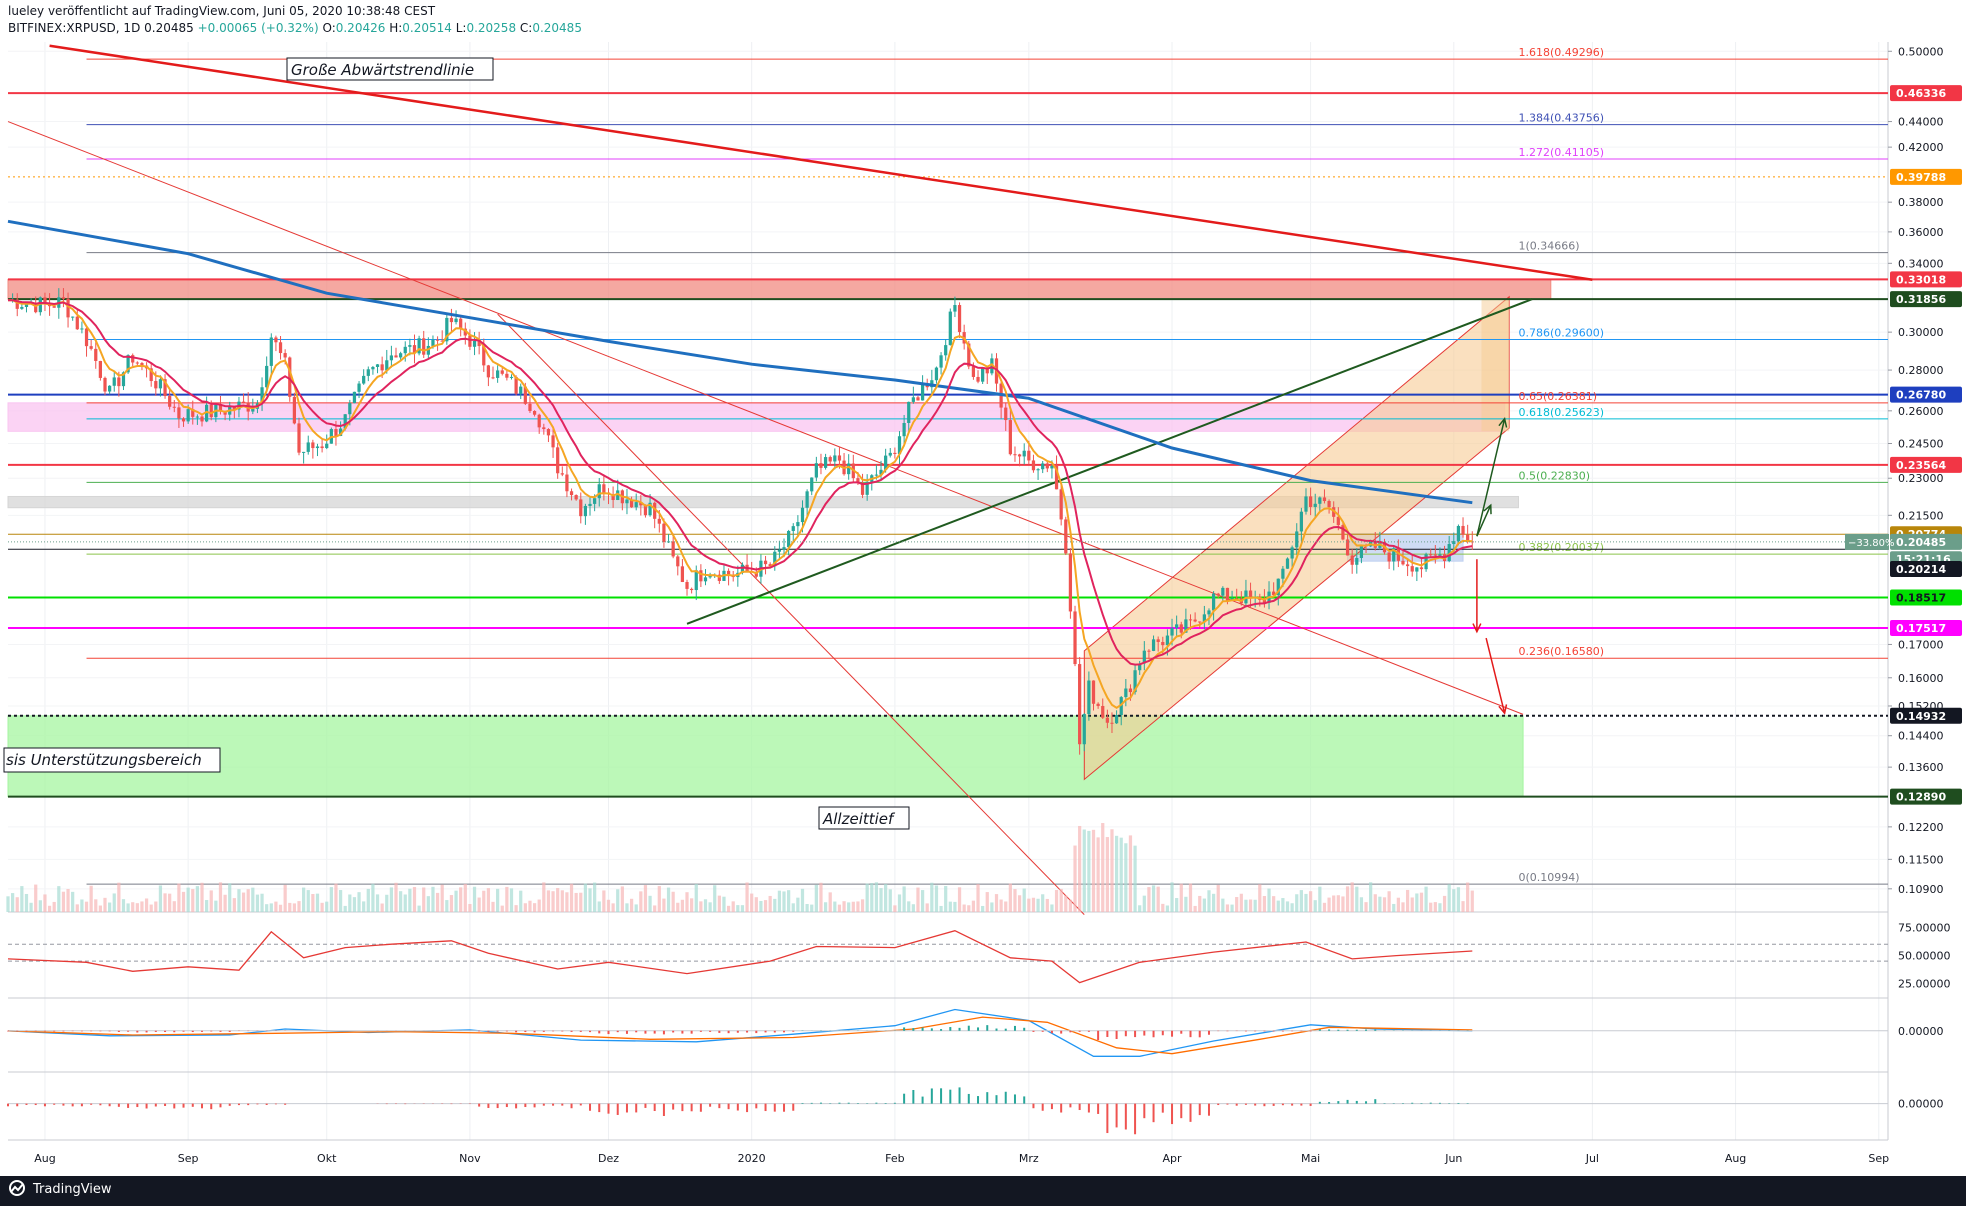 The width and height of the screenshot is (1966, 1210). I want to click on tradingview-brand: TradingView, so click(72, 1189).